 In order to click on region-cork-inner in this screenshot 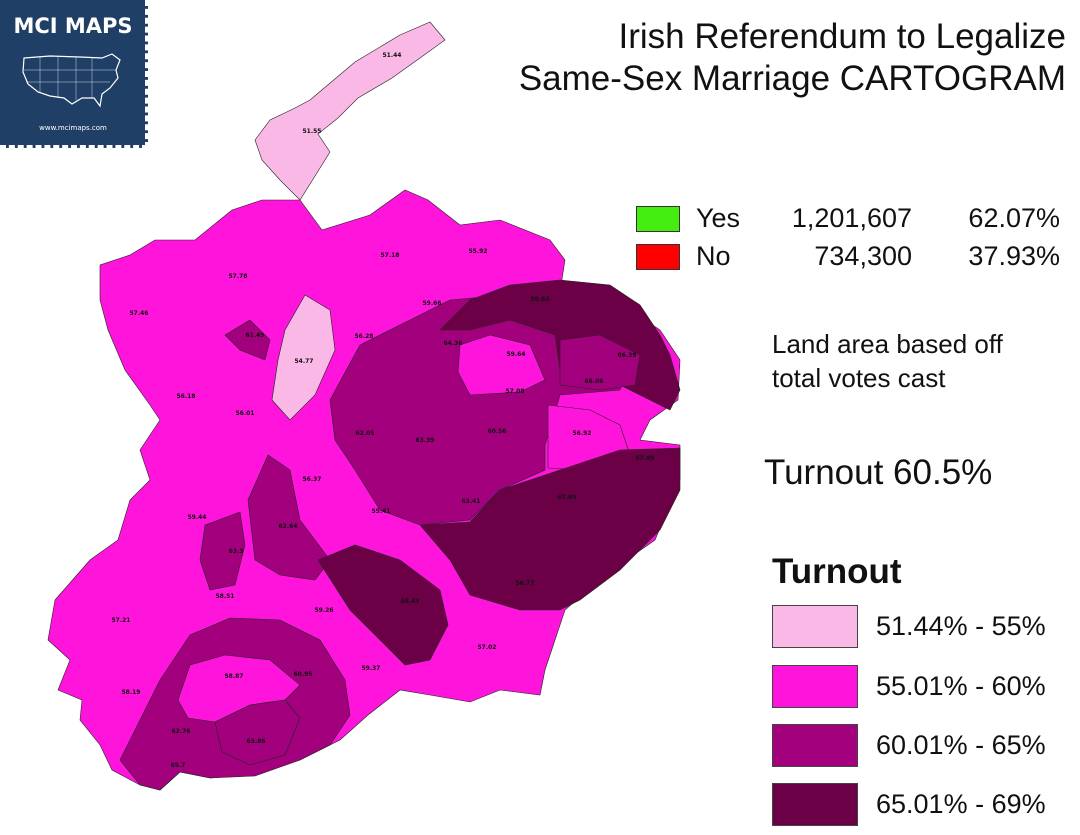, I will do `click(239, 688)`.